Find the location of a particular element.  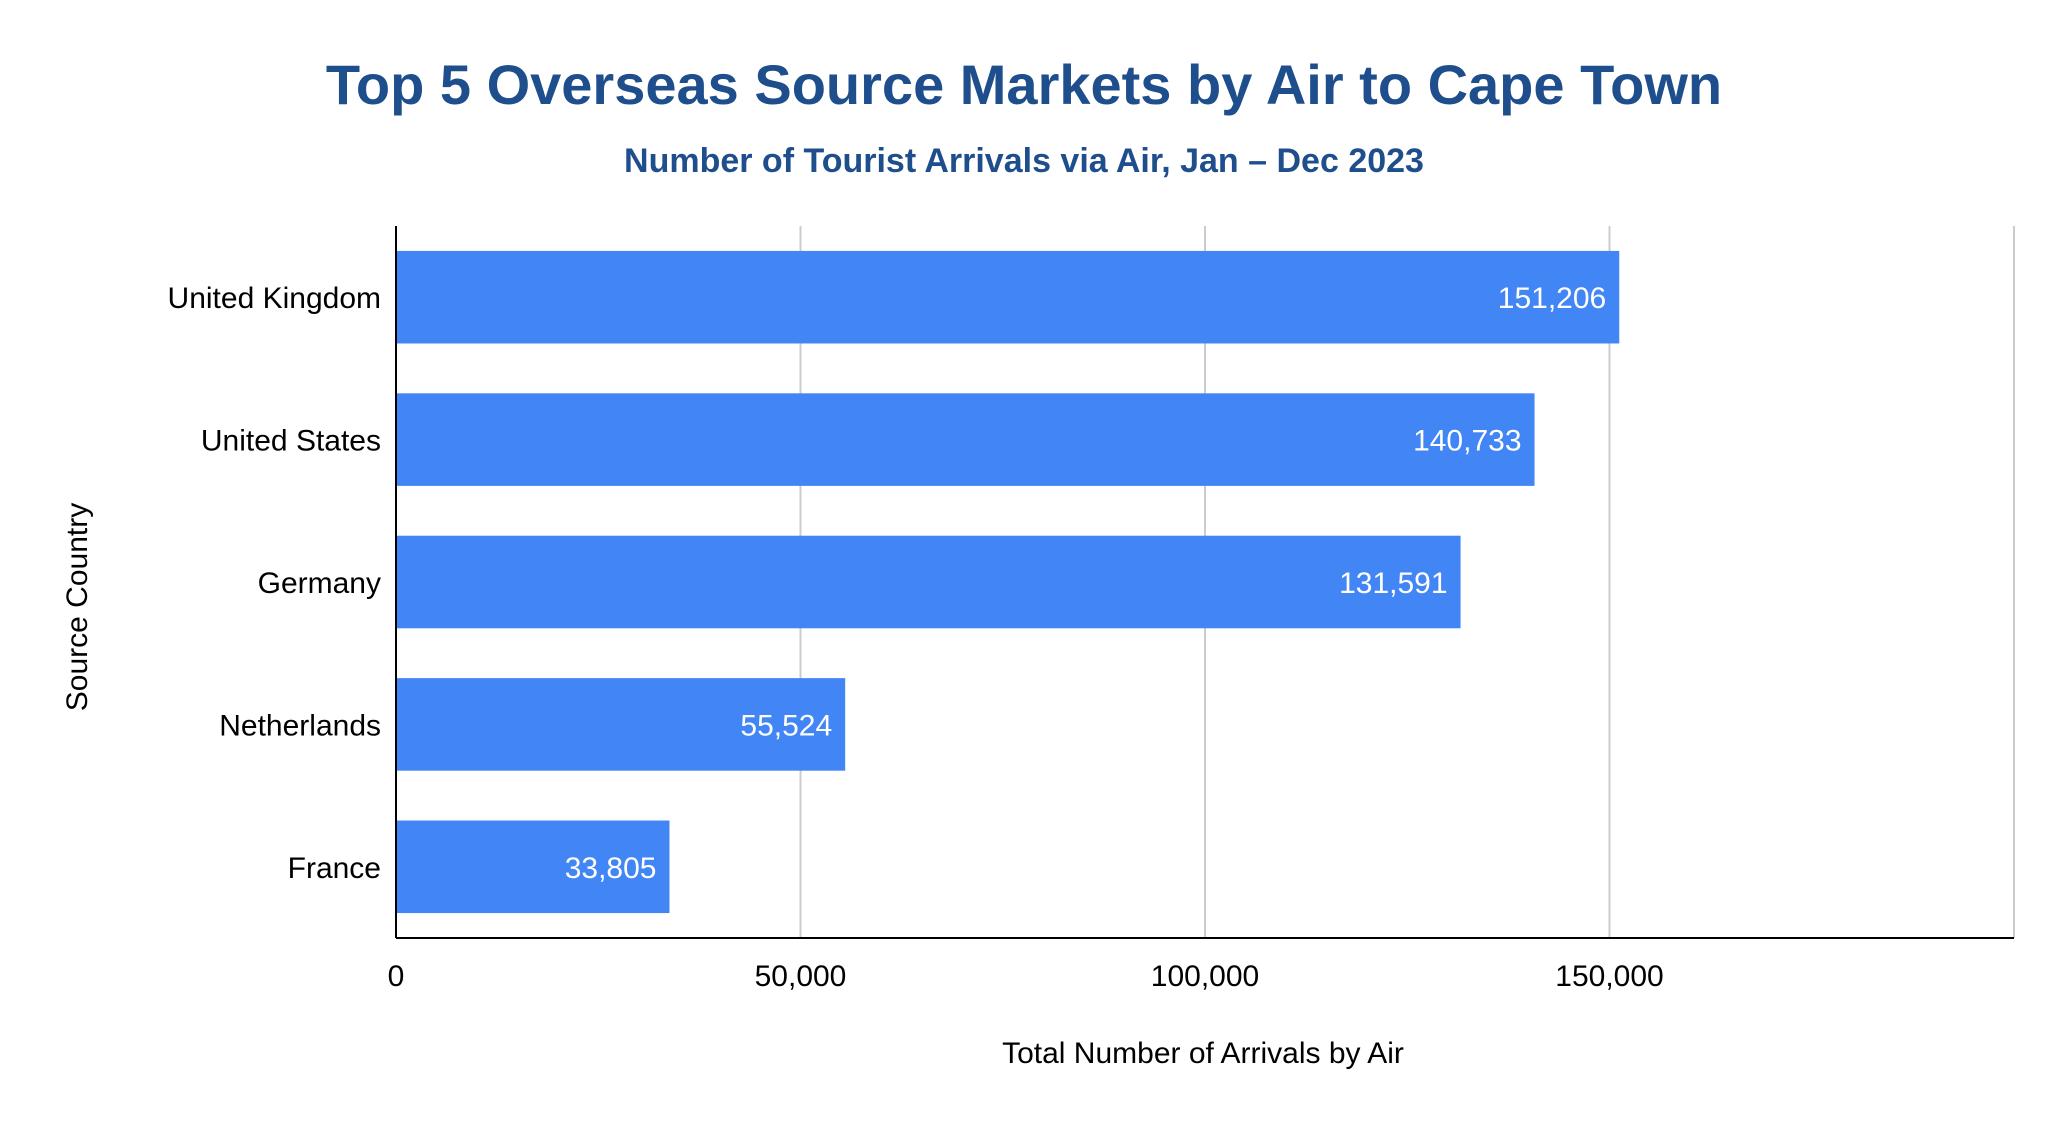

category-label: Netherlands is located at coordinates (300, 725).